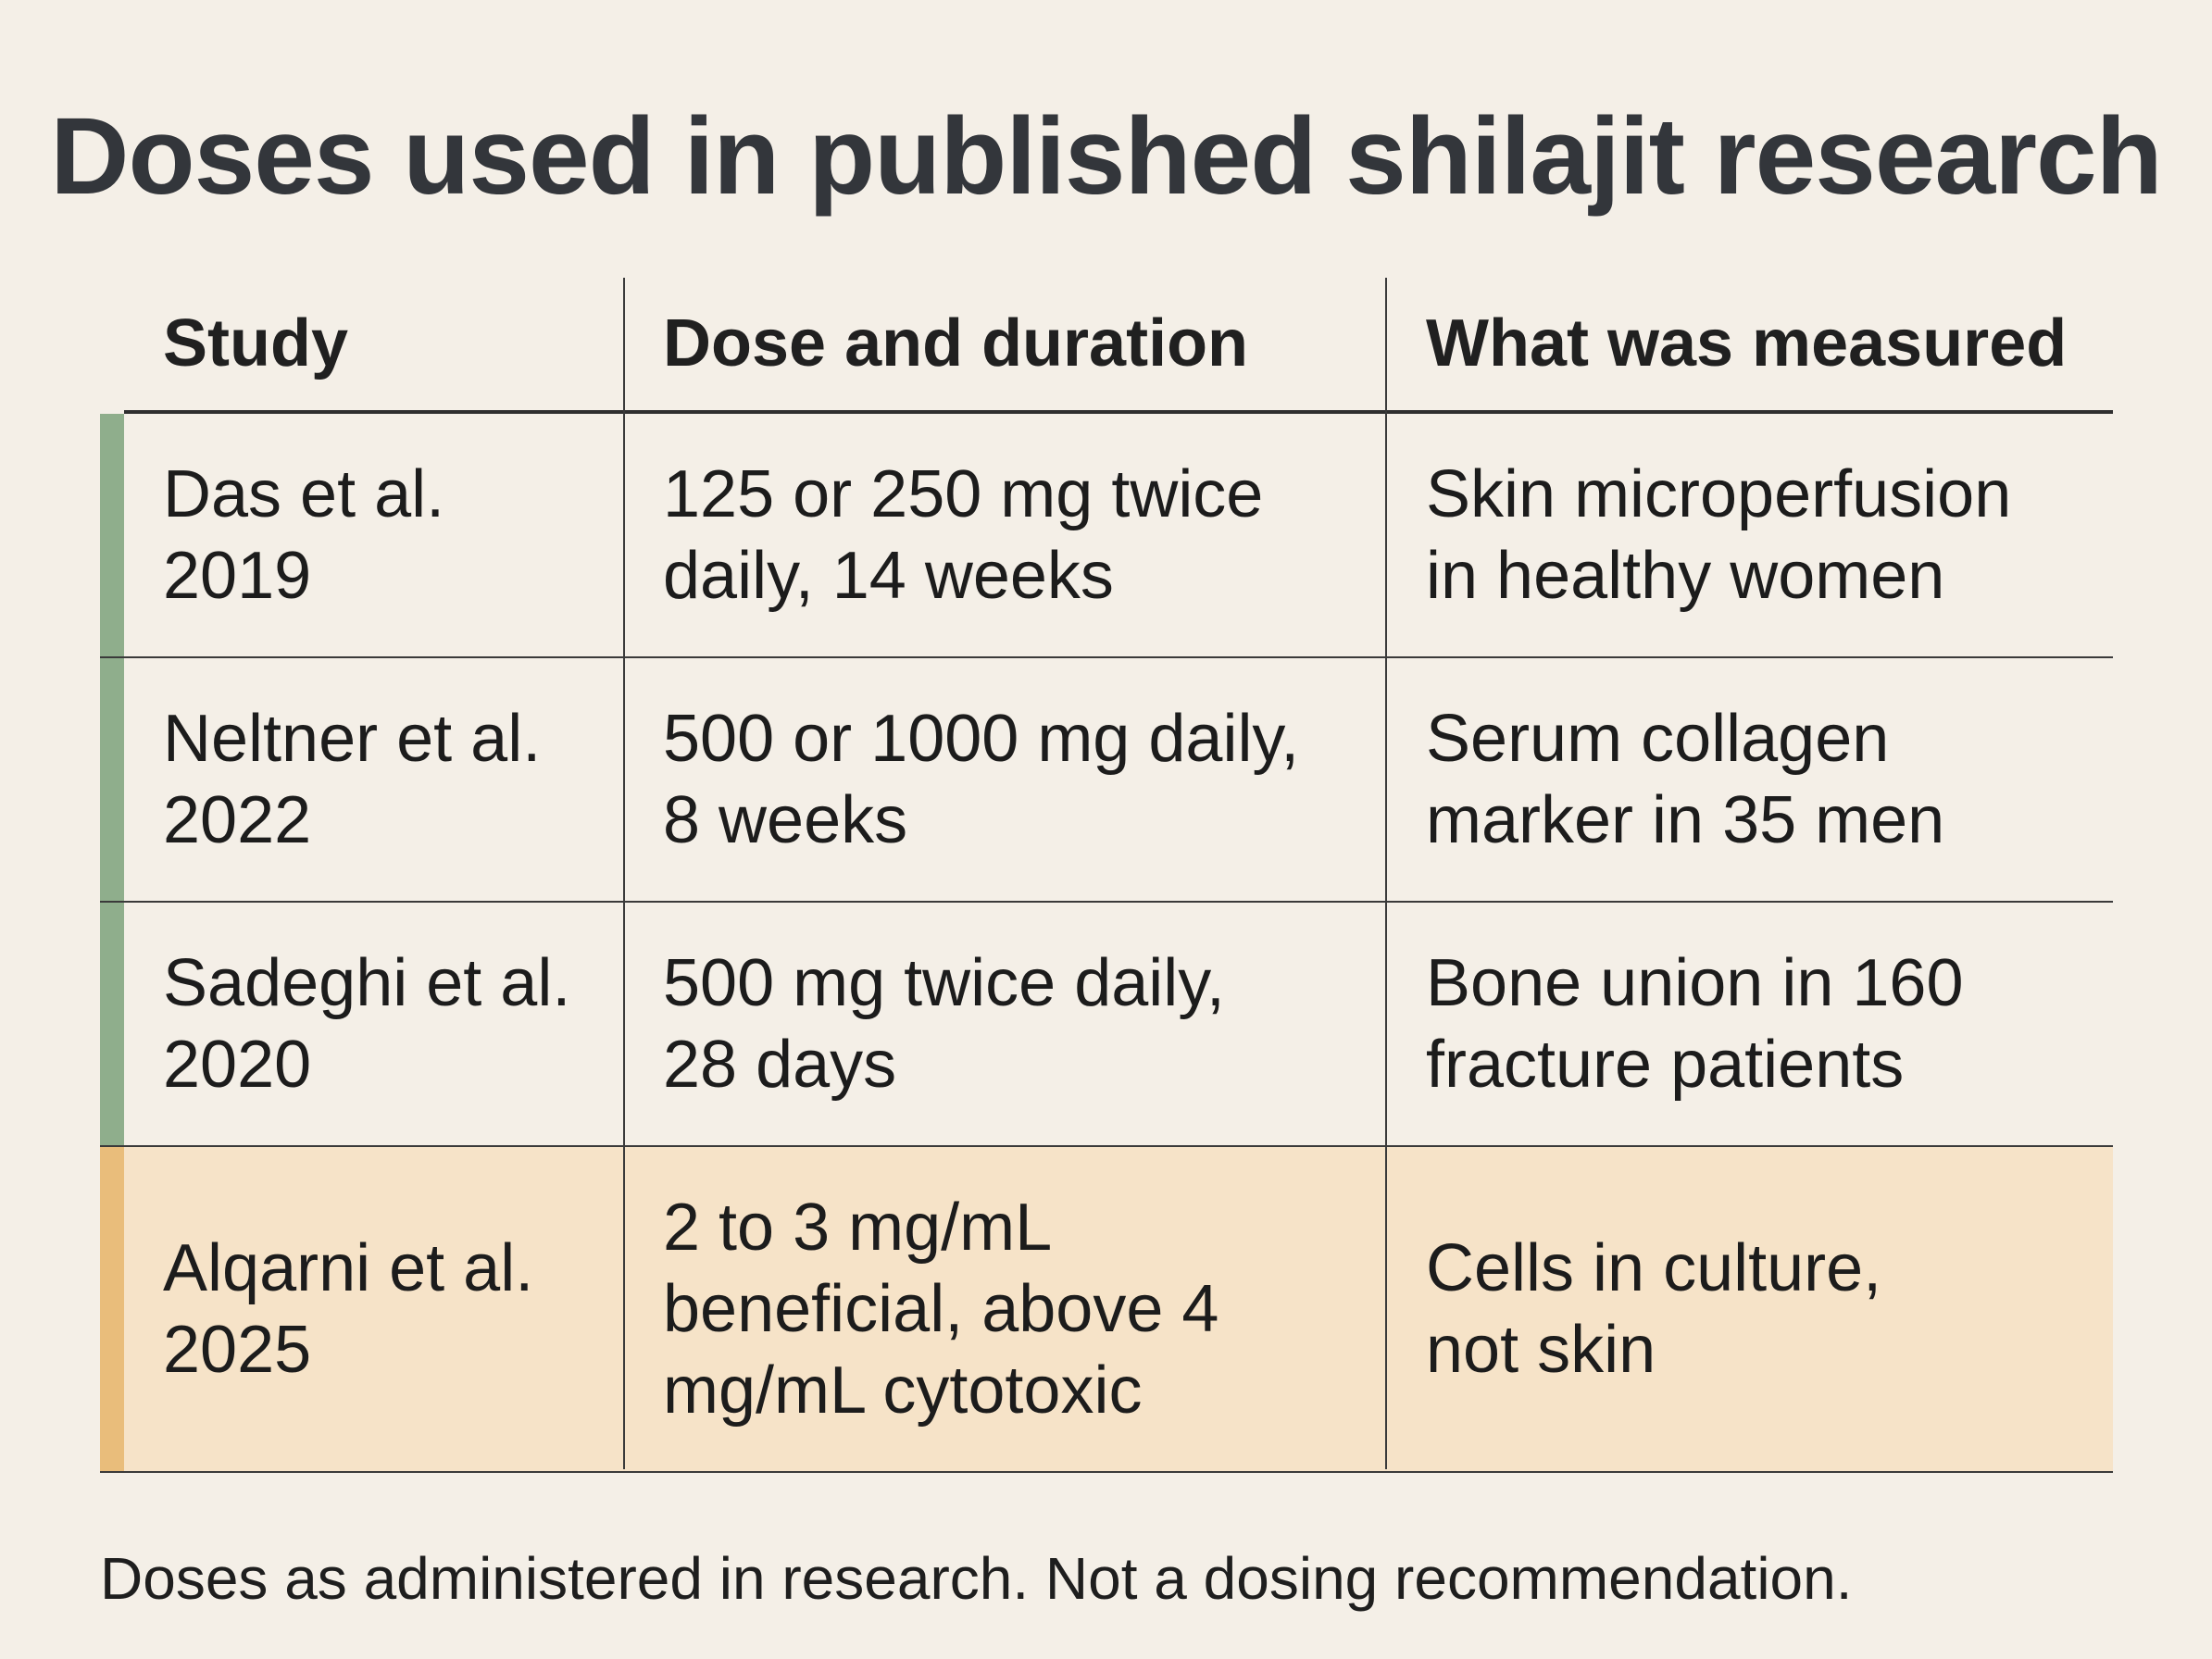 The width and height of the screenshot is (2212, 1659). Describe the element at coordinates (304, 535) in the screenshot. I see `study-cell: Das et al. 2019` at that location.